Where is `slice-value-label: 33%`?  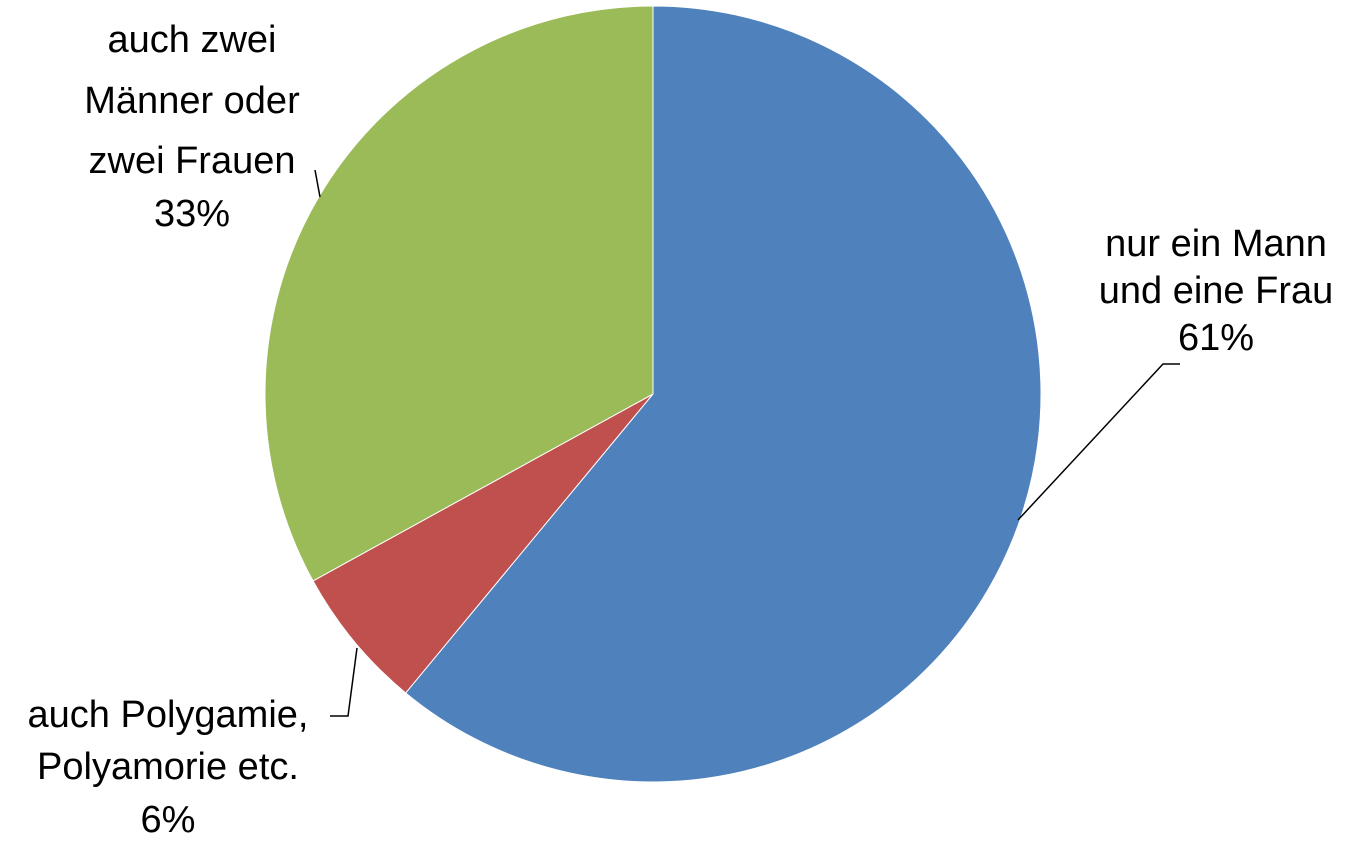
slice-value-label: 33% is located at coordinates (192, 214).